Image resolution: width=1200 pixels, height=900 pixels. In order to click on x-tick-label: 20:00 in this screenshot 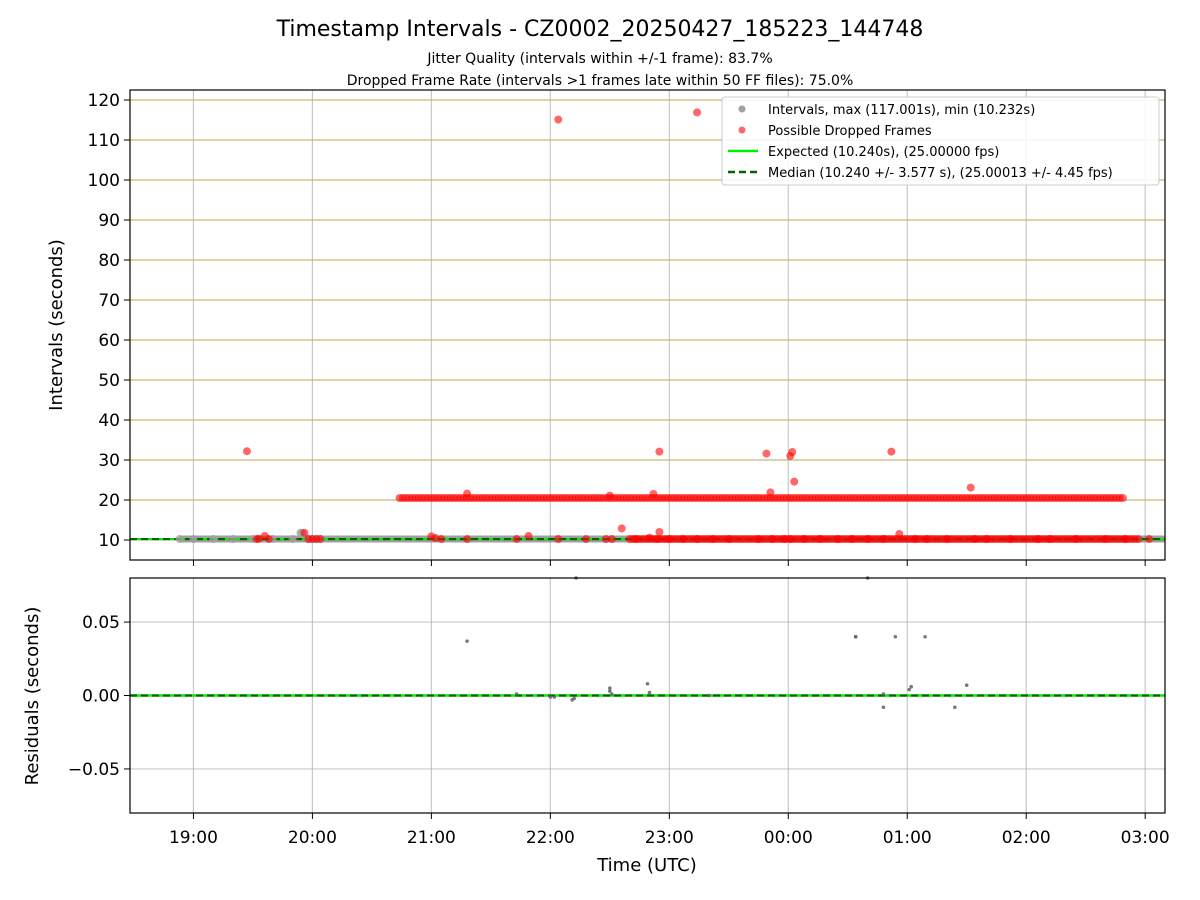, I will do `click(312, 838)`.